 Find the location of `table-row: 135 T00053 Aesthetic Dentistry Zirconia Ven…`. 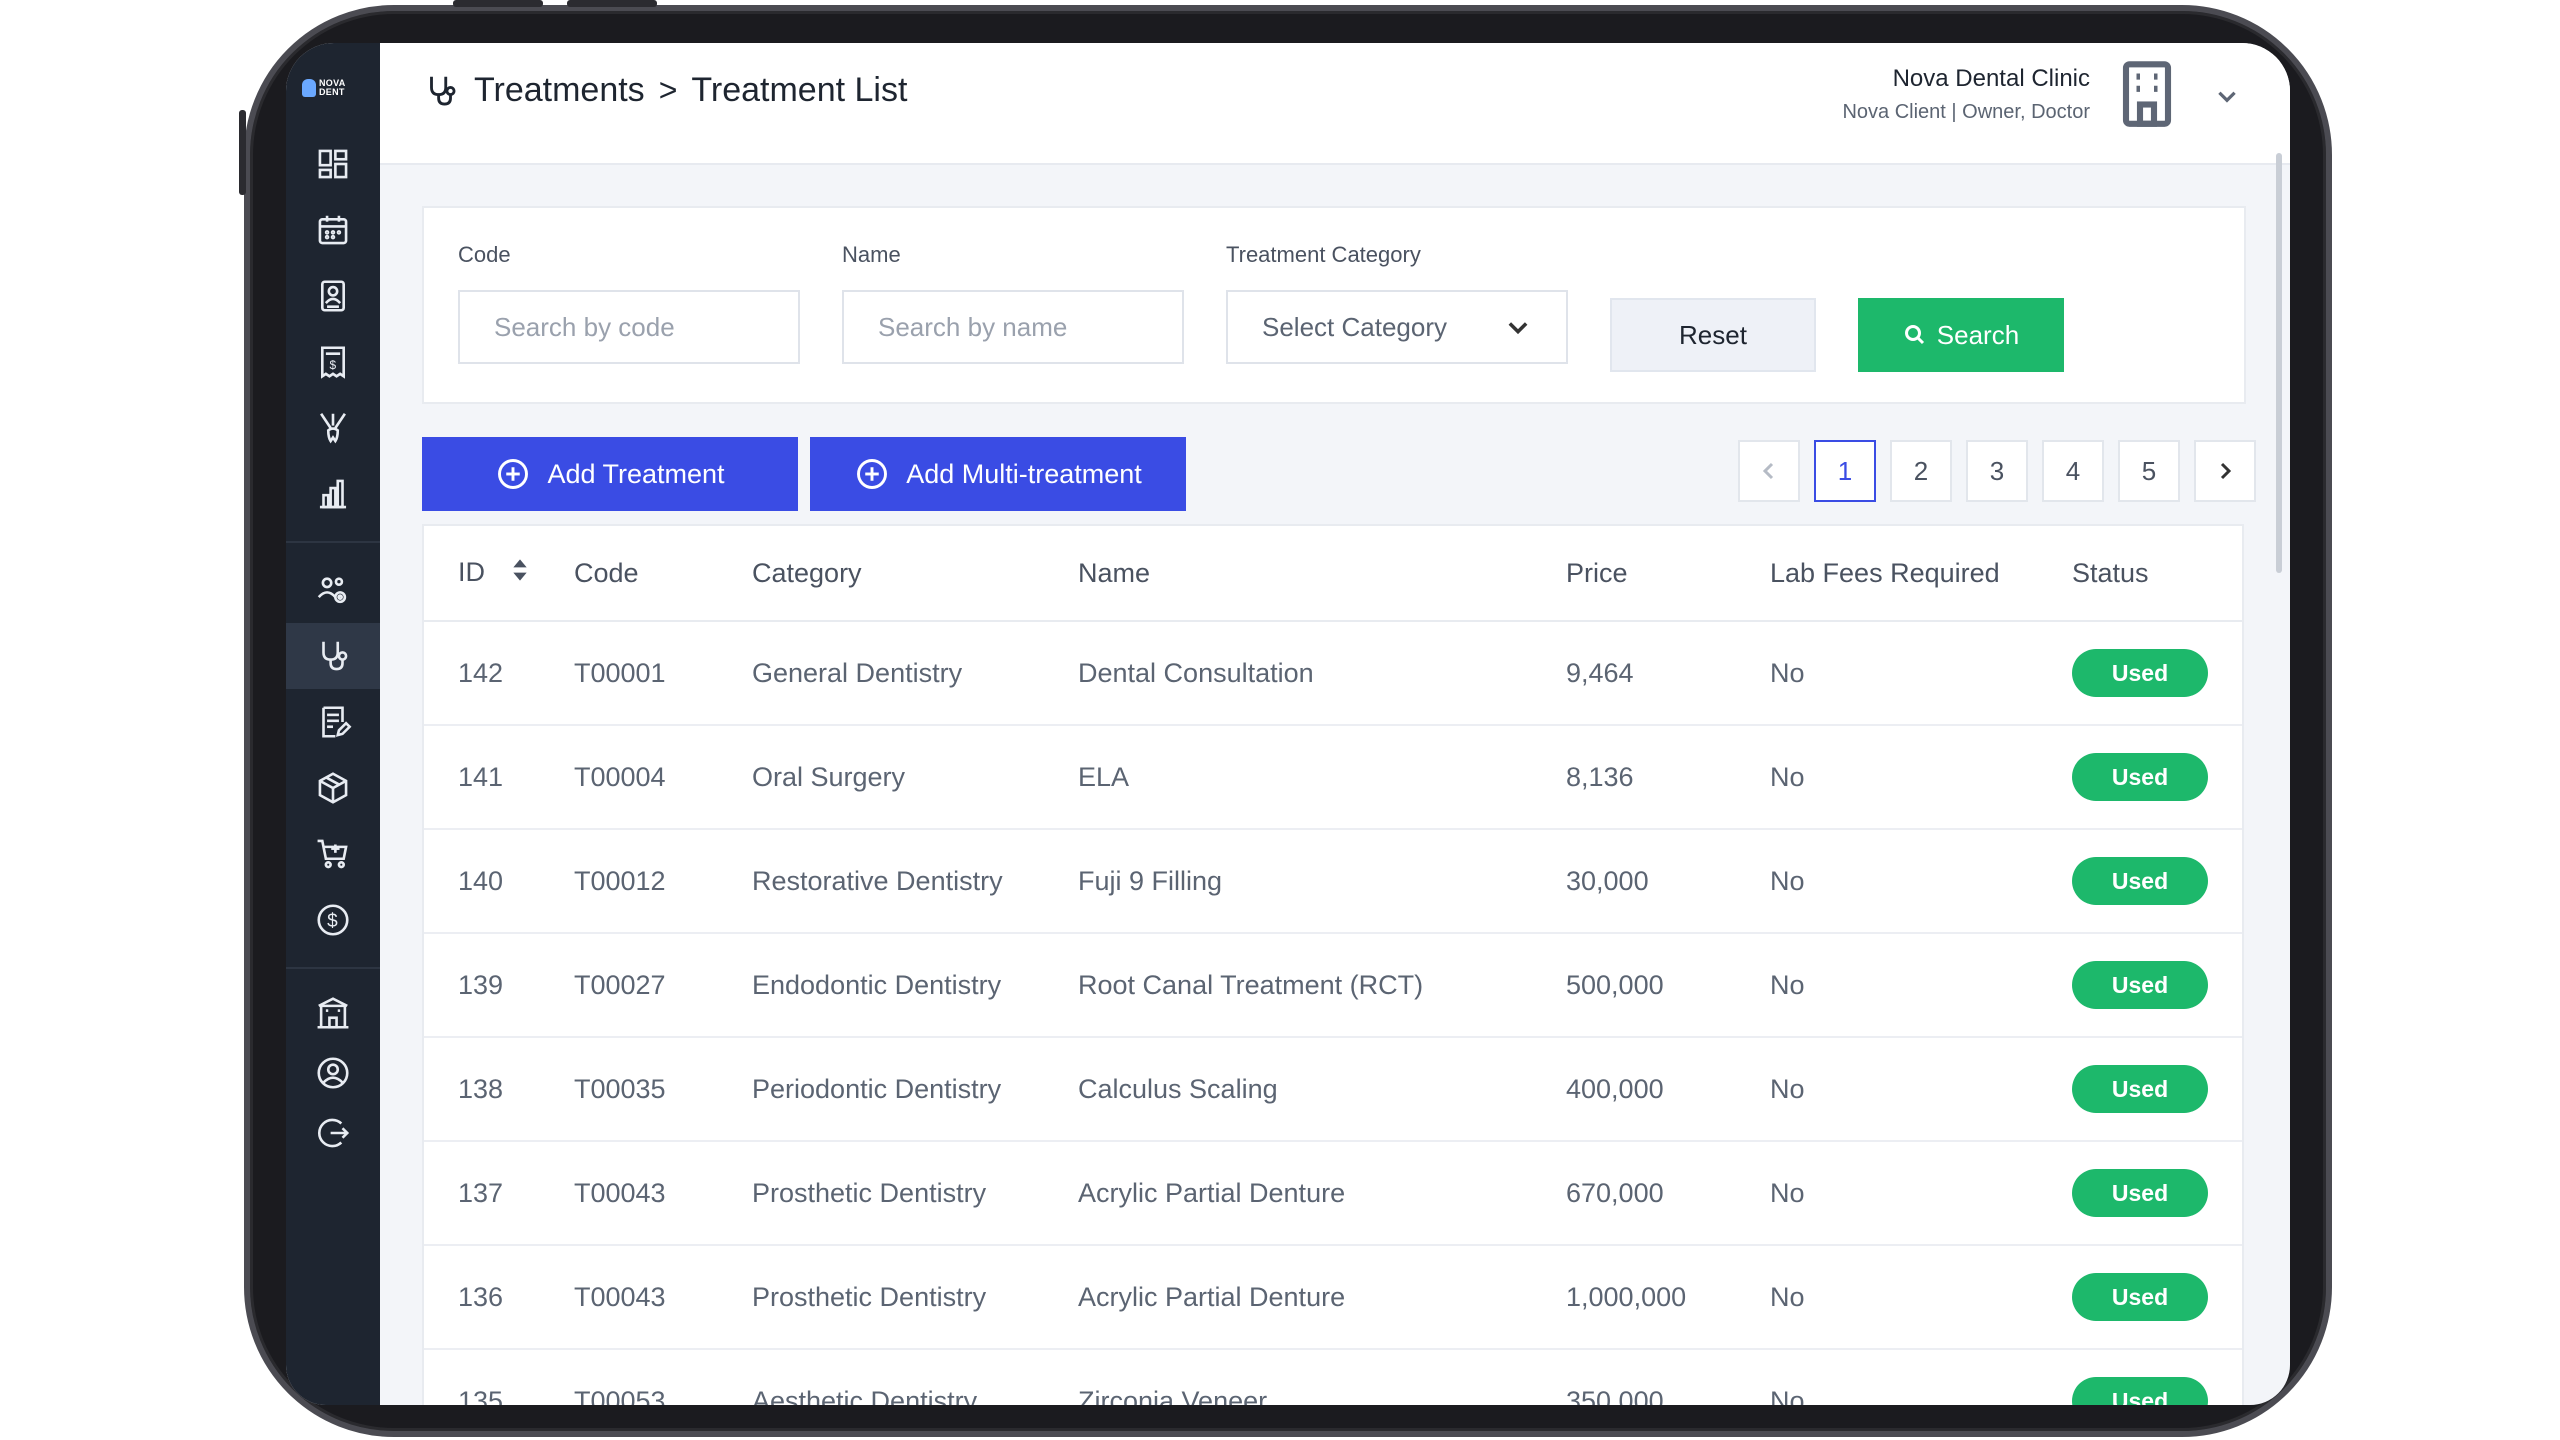

table-row: 135 T00053 Aesthetic Dentistry Zirconia Ven… is located at coordinates (1333, 1377).